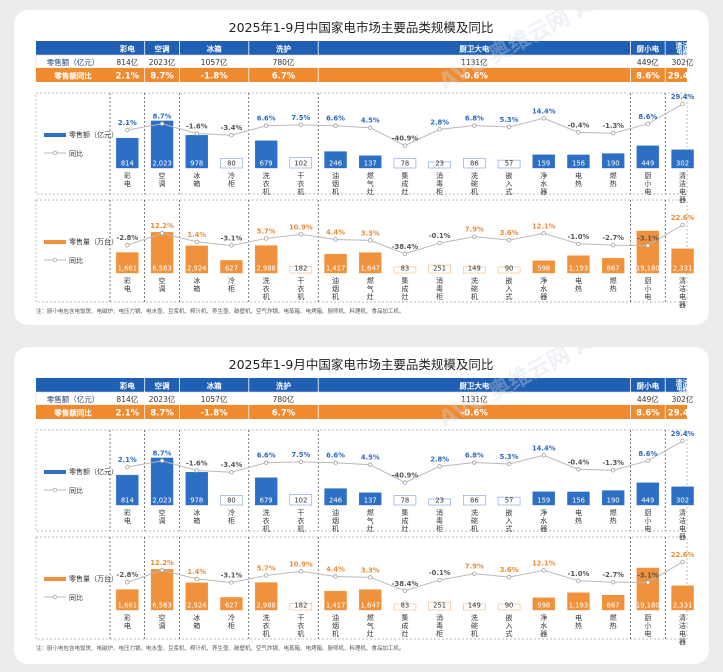 This screenshot has width=723, height=672. What do you see at coordinates (335, 569) in the screenshot?
I see `yoy-value-label: 4.4%` at bounding box center [335, 569].